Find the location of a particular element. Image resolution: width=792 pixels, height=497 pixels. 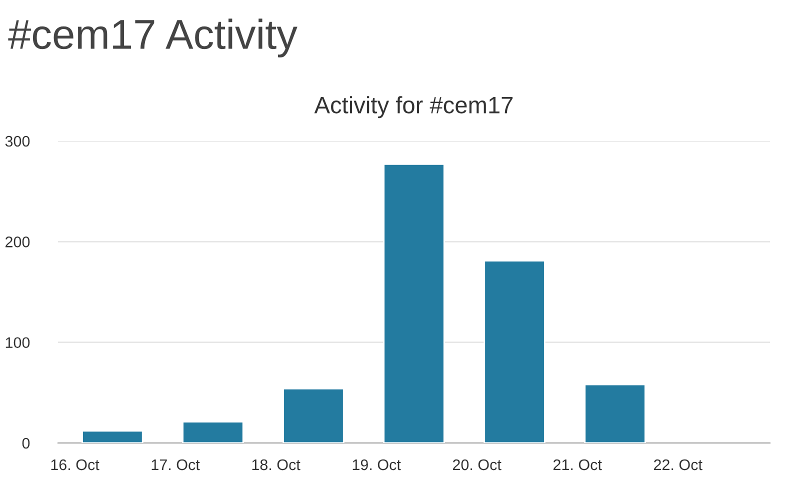

x-tick-label: 19. Oct is located at coordinates (376, 464).